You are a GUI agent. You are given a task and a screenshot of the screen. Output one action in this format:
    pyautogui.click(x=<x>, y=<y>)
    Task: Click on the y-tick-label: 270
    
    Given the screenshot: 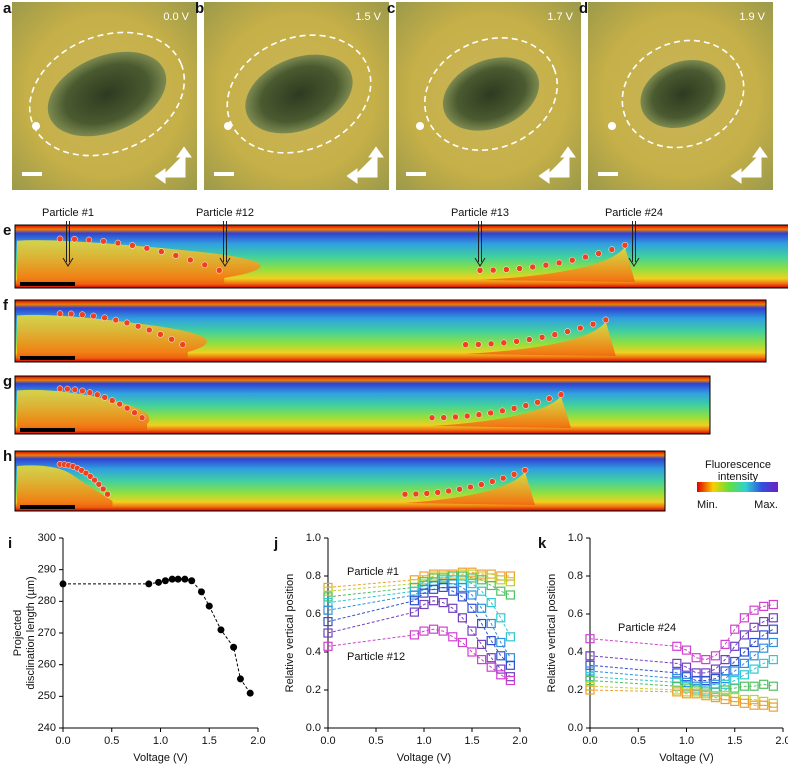 What is the action you would take?
    pyautogui.click(x=47, y=633)
    